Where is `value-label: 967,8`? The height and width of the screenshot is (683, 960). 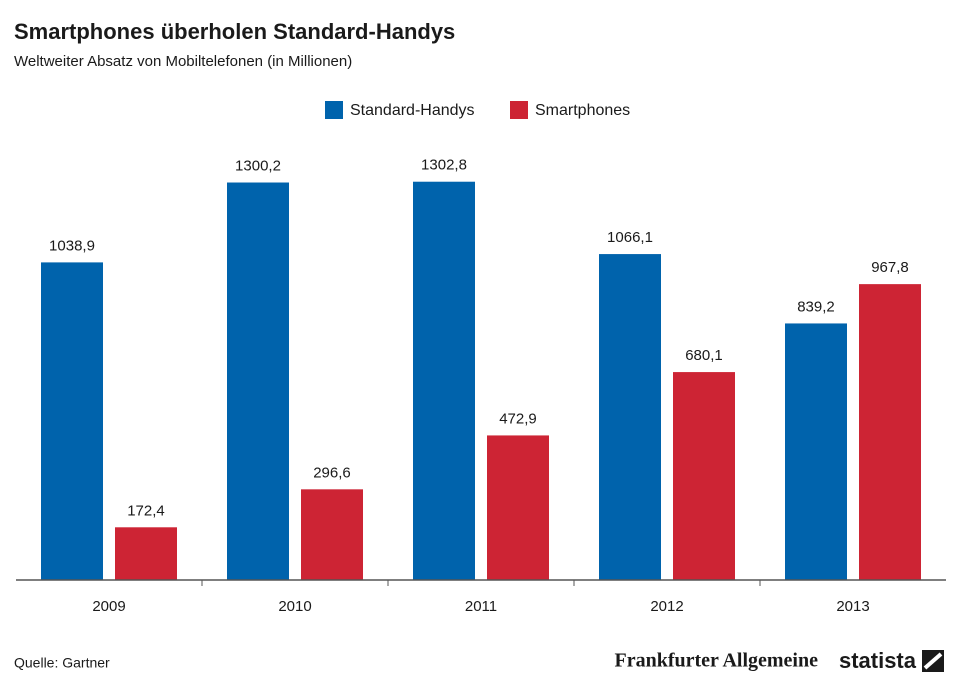 value-label: 967,8 is located at coordinates (890, 267).